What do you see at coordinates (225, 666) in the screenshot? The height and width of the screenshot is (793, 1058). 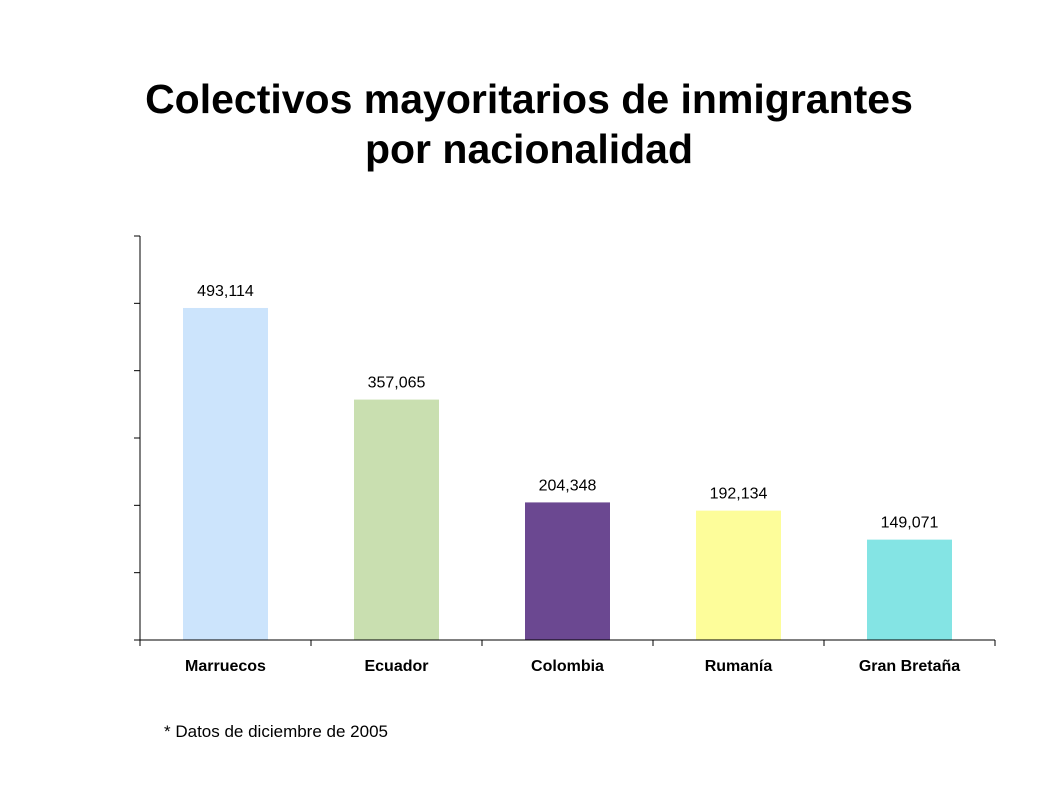 I see `category-label-0: Marruecos` at bounding box center [225, 666].